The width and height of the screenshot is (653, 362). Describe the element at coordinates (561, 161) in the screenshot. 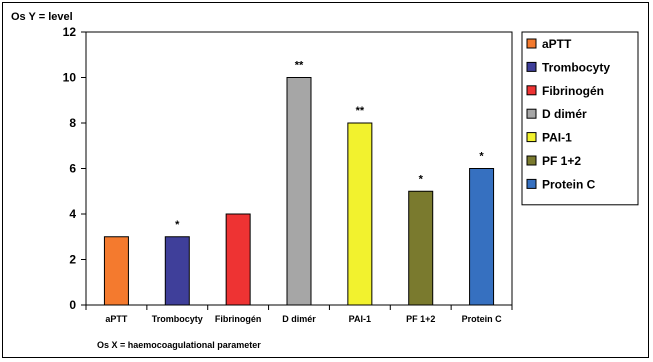

I see `legend-label: PF 1+2` at that location.